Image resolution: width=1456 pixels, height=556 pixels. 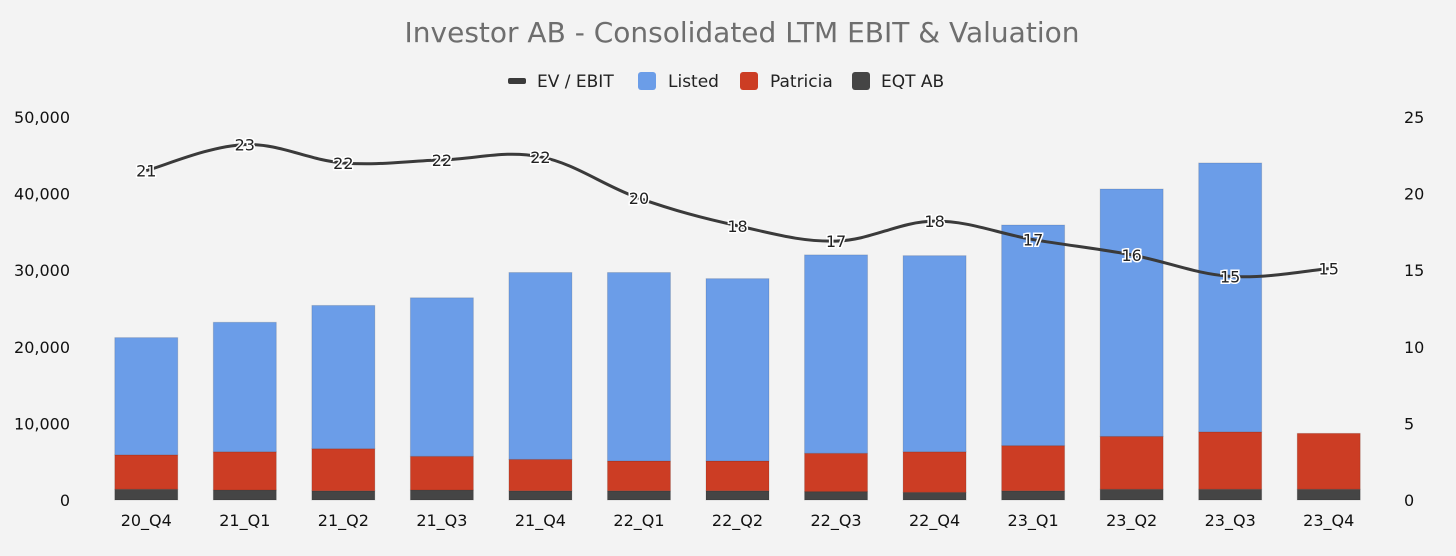 I want to click on x-tick-label: 20_Q4, so click(x=146, y=521).